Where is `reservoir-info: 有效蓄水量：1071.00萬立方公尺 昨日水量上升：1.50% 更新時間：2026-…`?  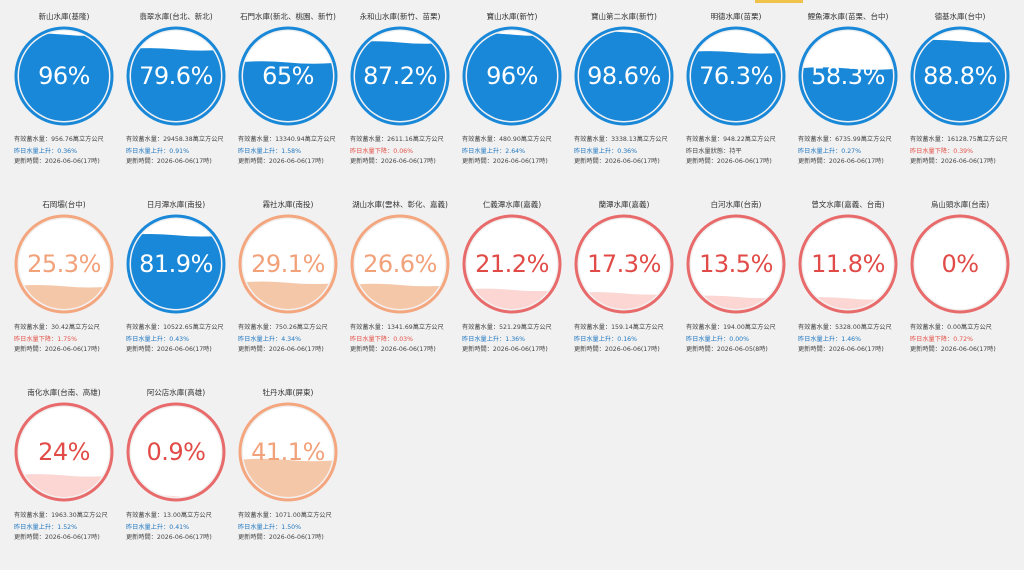 reservoir-info: 有效蓄水量：1071.00萬立方公尺 昨日水量上升：1.50% 更新時間：2026-… is located at coordinates (291, 528).